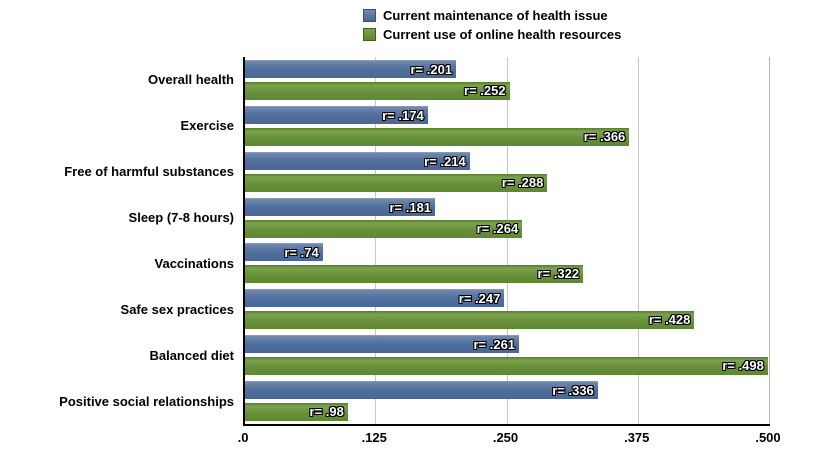 The image size is (820, 454). Describe the element at coordinates (357, 160) in the screenshot. I see `maintenance-bar: r= .214` at that location.